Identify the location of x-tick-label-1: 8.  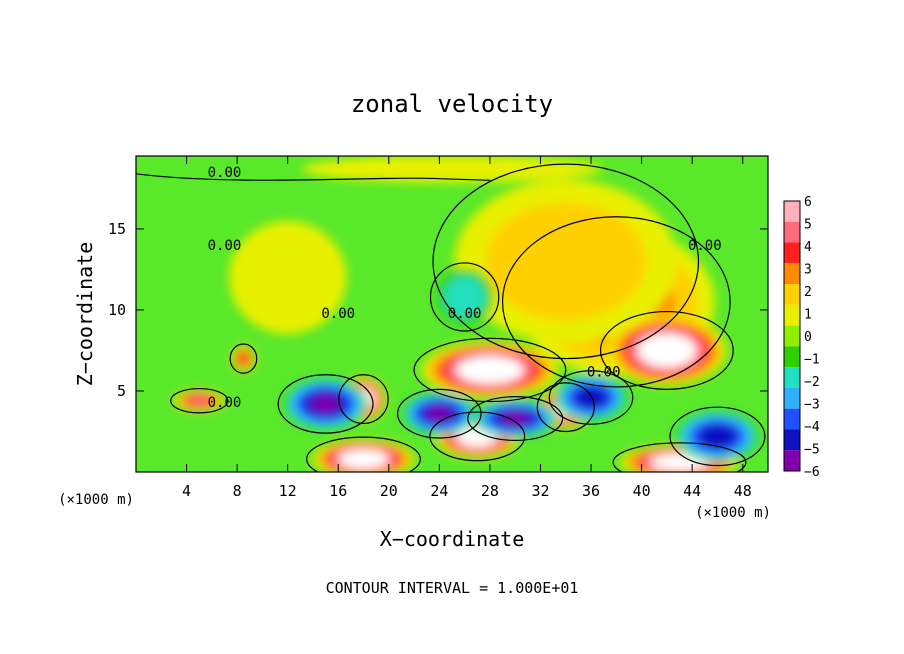
(237, 491).